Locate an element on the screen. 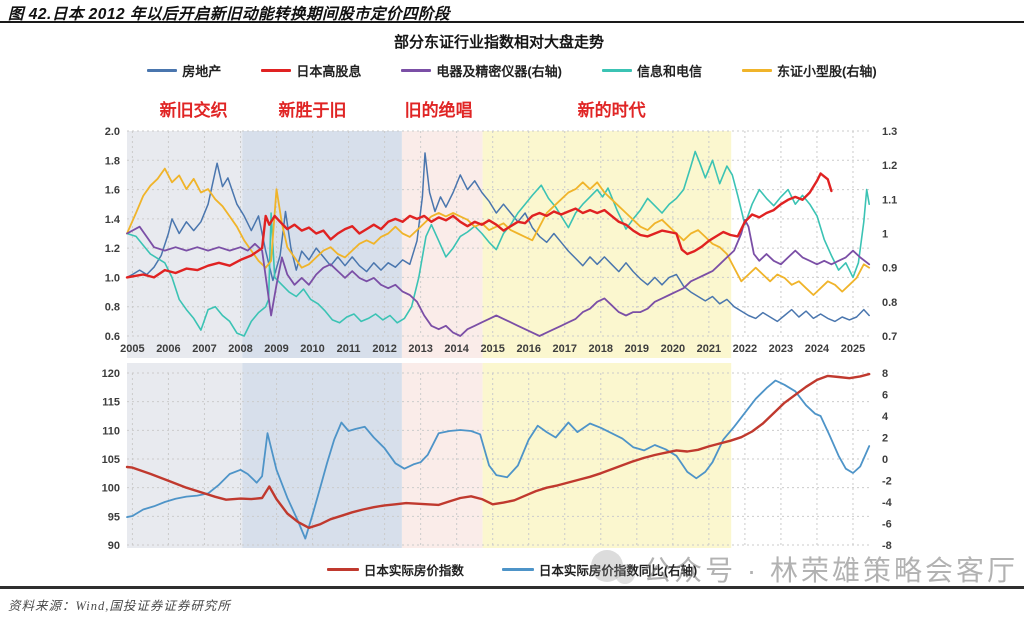 This screenshot has width=1024, height=619. svg-text: 2 is located at coordinates (885, 439).